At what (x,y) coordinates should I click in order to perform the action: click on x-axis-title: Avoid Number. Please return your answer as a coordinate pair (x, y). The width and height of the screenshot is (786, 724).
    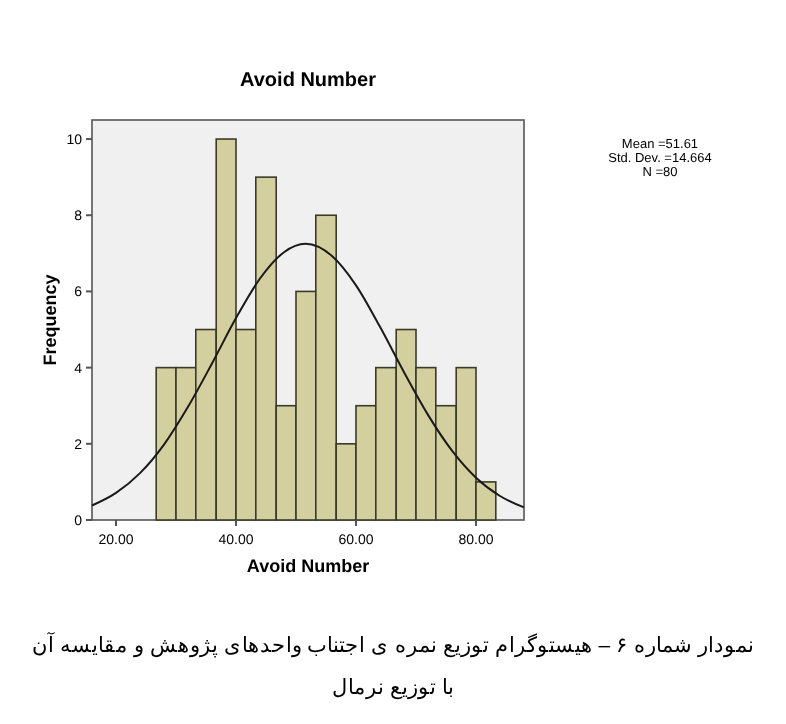
    Looking at the image, I should click on (308, 566).